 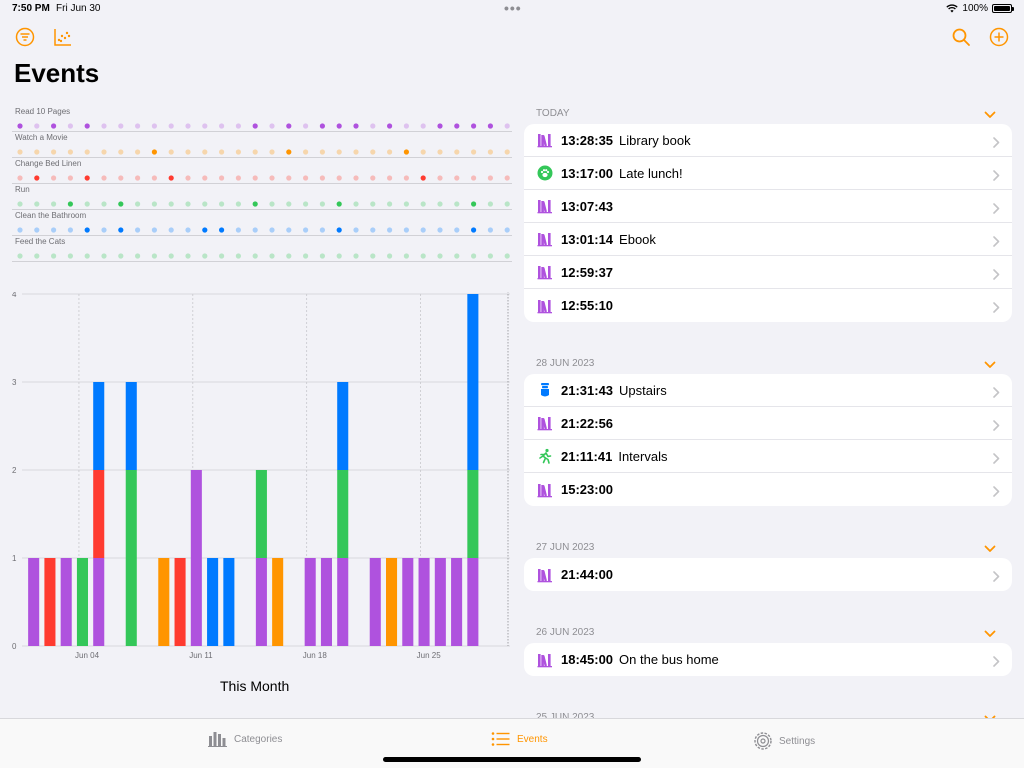 I want to click on scatter-chart-icon, so click(x=63, y=37).